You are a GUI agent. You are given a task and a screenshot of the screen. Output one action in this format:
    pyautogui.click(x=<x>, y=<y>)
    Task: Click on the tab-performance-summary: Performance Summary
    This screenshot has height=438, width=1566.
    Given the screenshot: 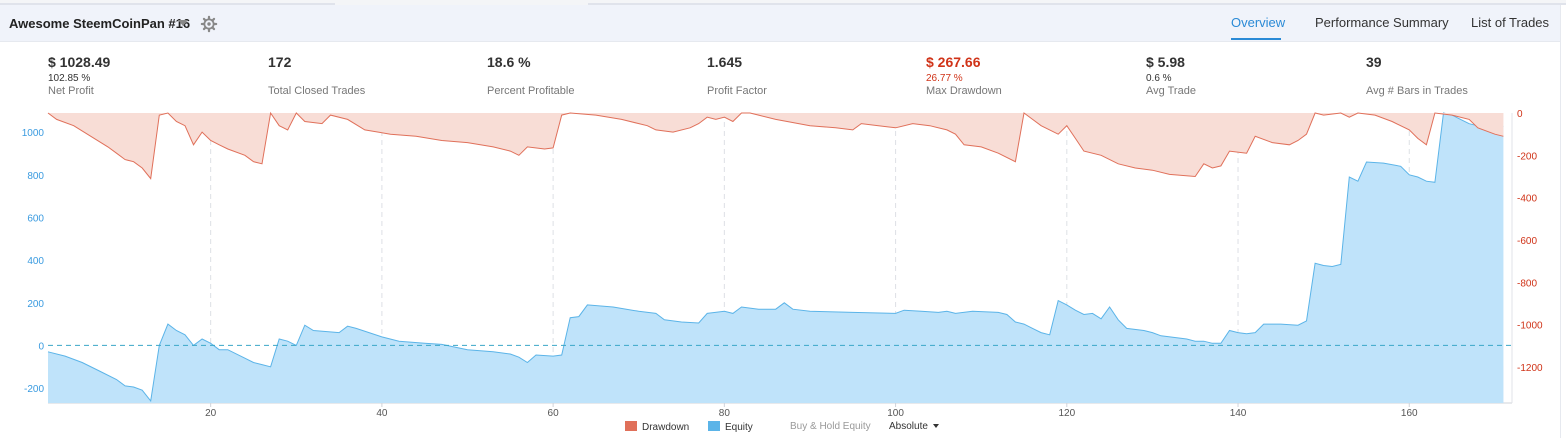 What is the action you would take?
    pyautogui.click(x=1382, y=22)
    